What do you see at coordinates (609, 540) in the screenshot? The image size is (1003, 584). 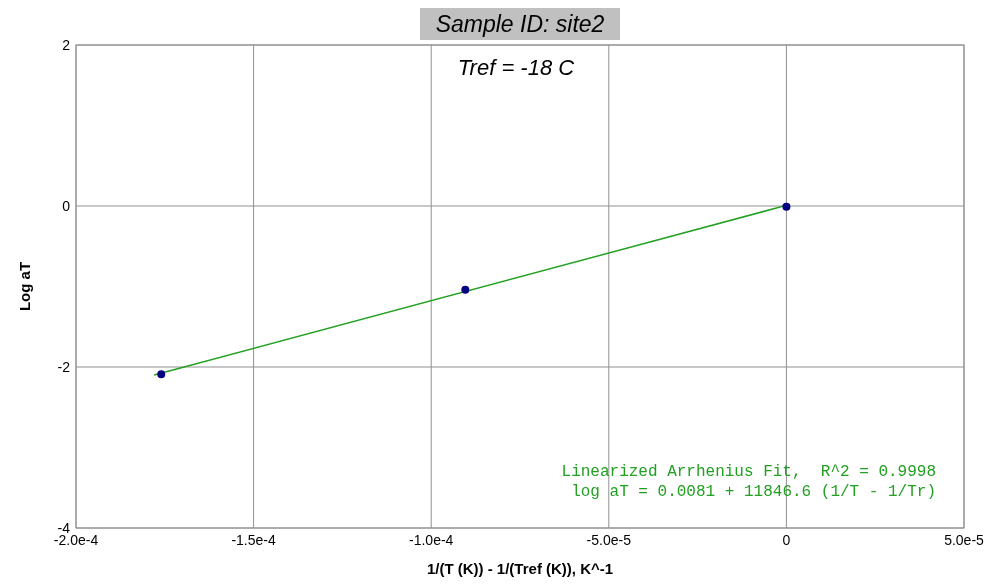 I see `x-tick-label: -5.0e-5` at bounding box center [609, 540].